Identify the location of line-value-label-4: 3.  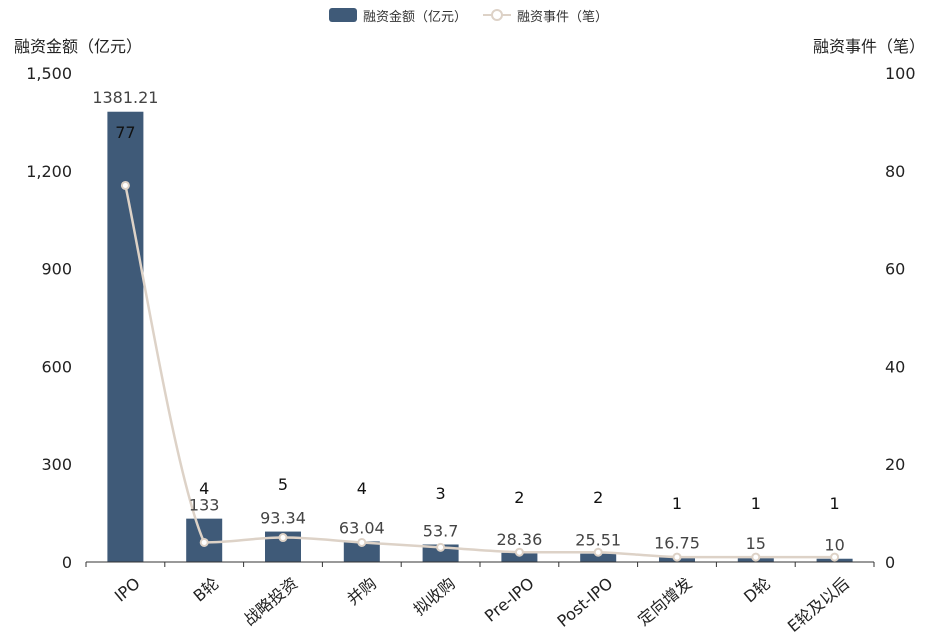
(441, 493).